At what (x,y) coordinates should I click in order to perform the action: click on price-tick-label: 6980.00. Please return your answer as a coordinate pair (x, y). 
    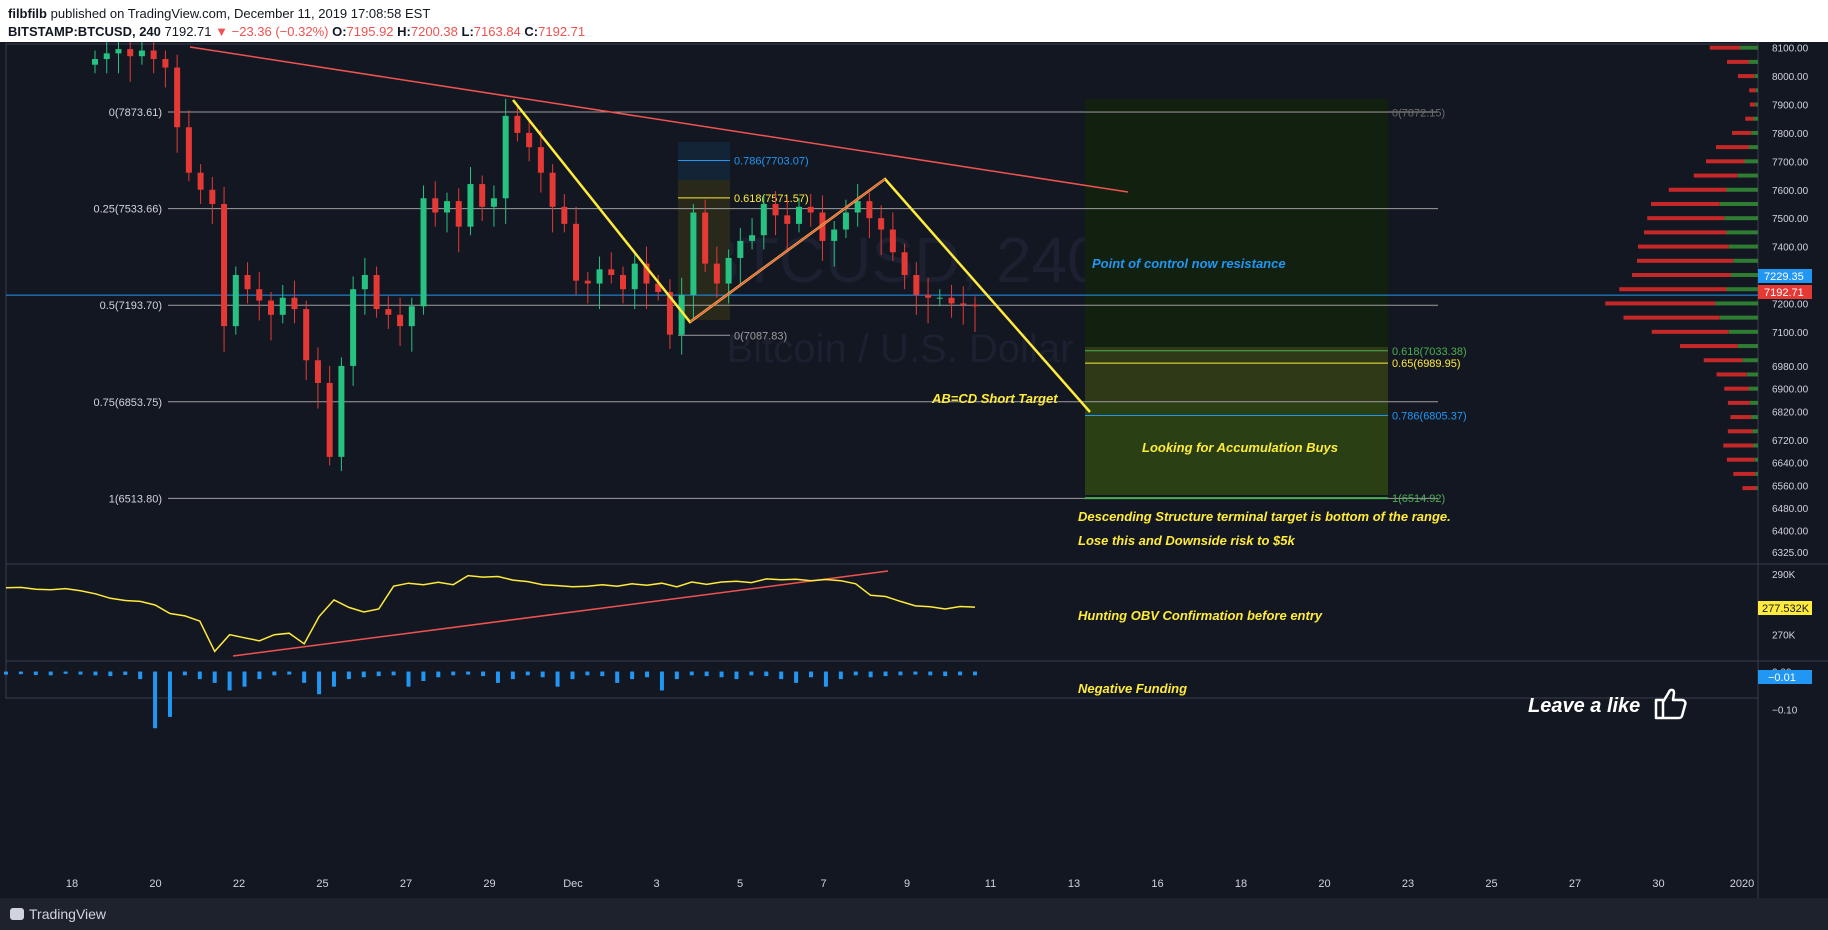
    Looking at the image, I should click on (1790, 367).